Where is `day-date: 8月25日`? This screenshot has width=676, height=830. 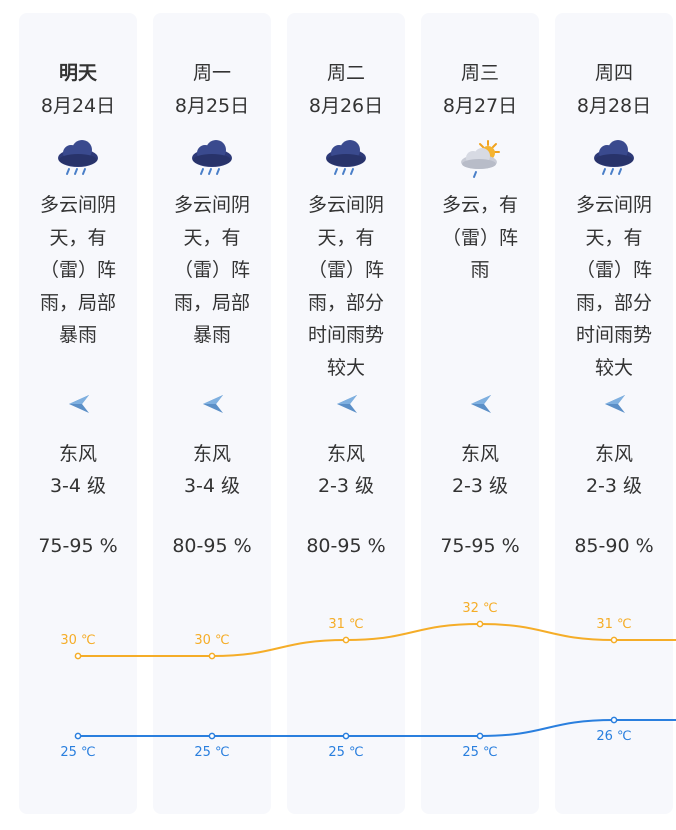
day-date: 8月25日 is located at coordinates (212, 106).